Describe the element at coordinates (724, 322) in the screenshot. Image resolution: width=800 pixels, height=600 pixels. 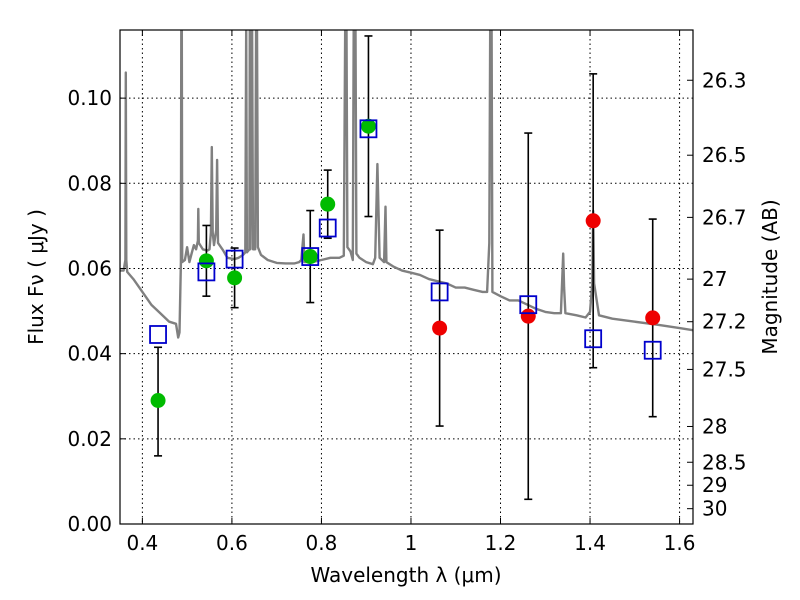
I see `right-tick-label: 27.2` at that location.